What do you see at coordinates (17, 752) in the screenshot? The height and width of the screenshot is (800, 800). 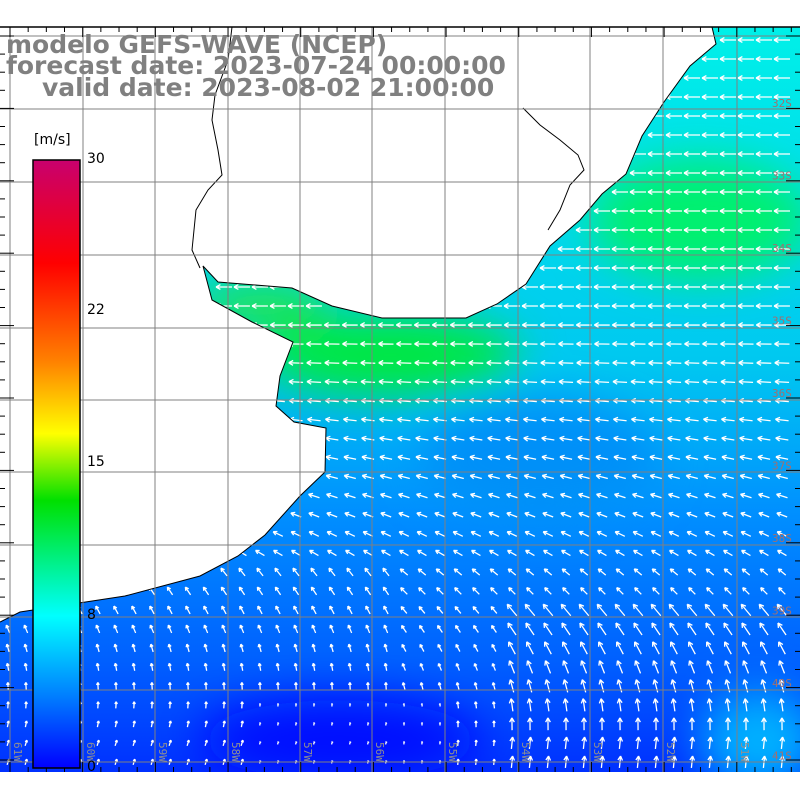 I see `longitude-label: 61W` at bounding box center [17, 752].